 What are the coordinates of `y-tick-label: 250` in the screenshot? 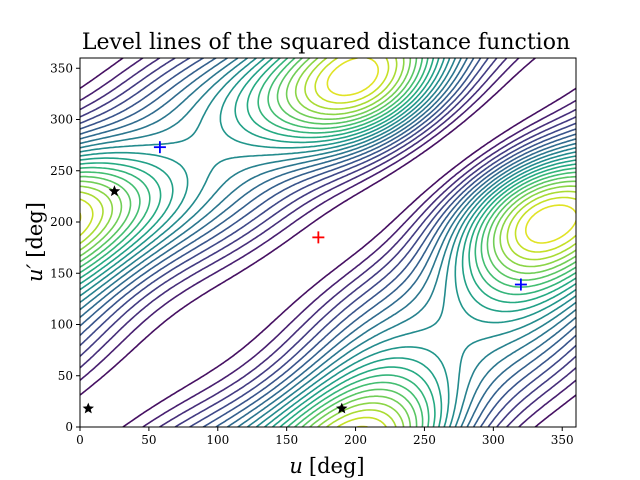 It's located at (61, 171).